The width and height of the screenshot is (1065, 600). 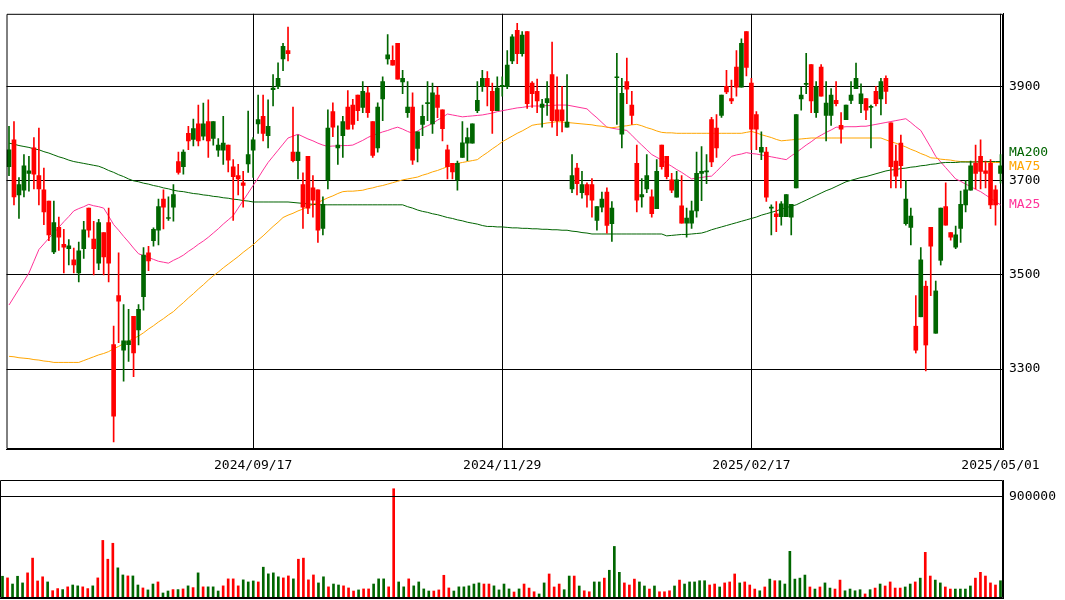 What do you see at coordinates (1025, 368) in the screenshot?
I see `y-tick-label: 3300` at bounding box center [1025, 368].